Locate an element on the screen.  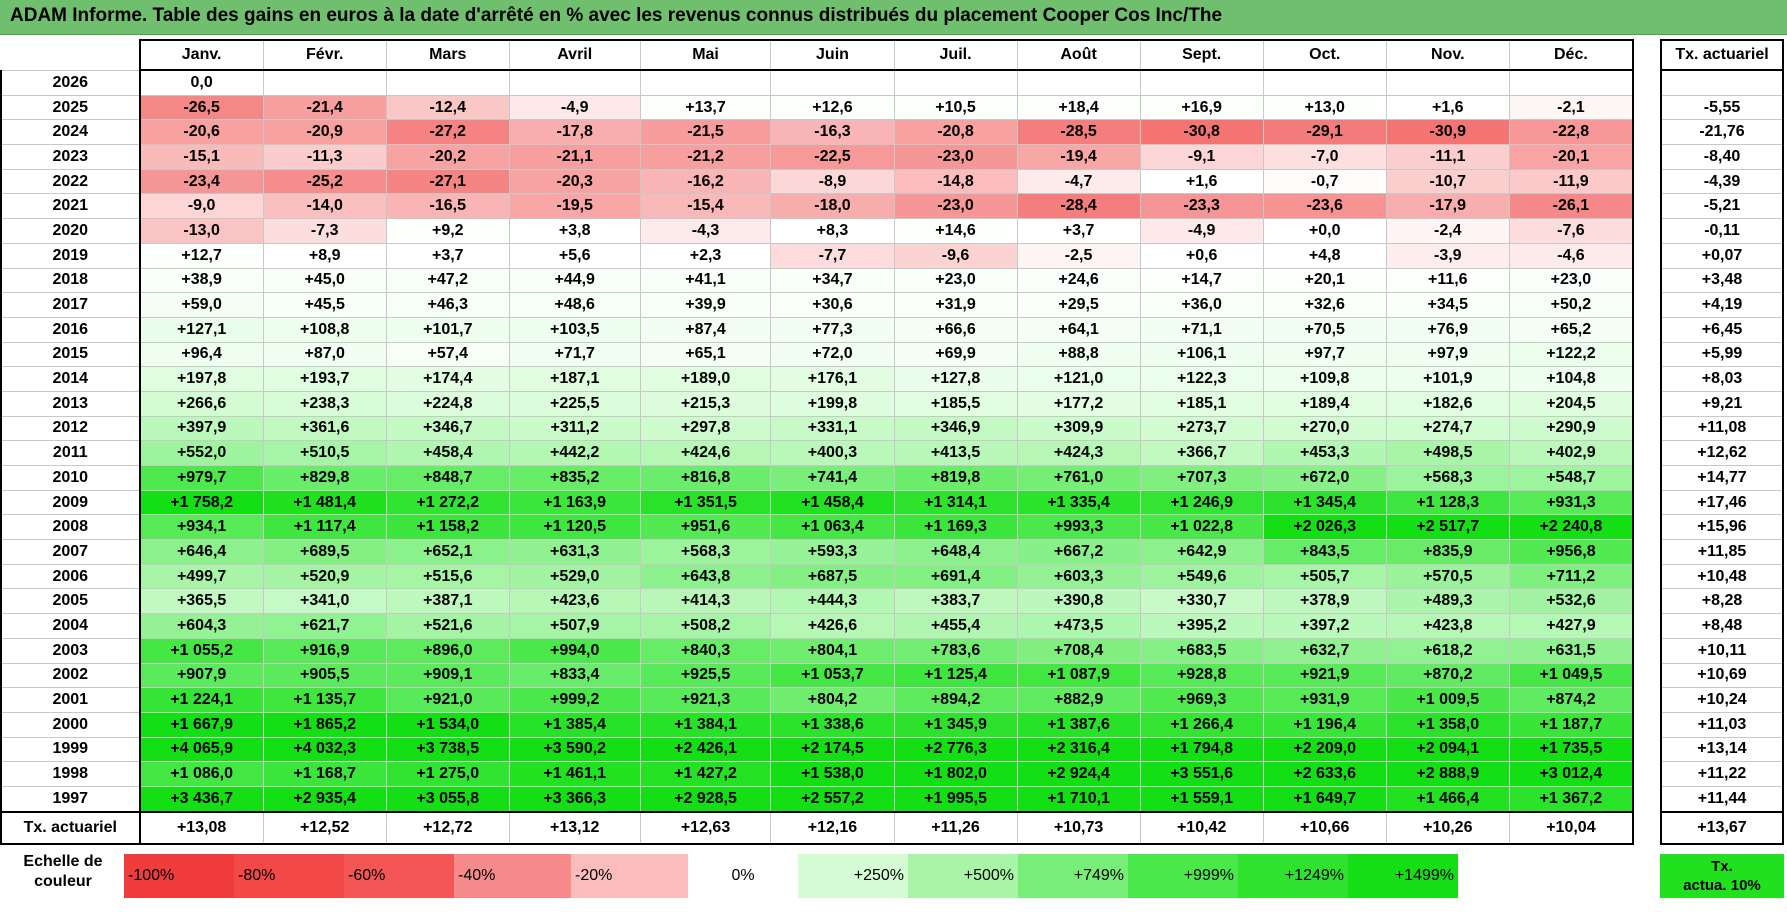
gain-cell: +1 385,4 is located at coordinates (574, 724).